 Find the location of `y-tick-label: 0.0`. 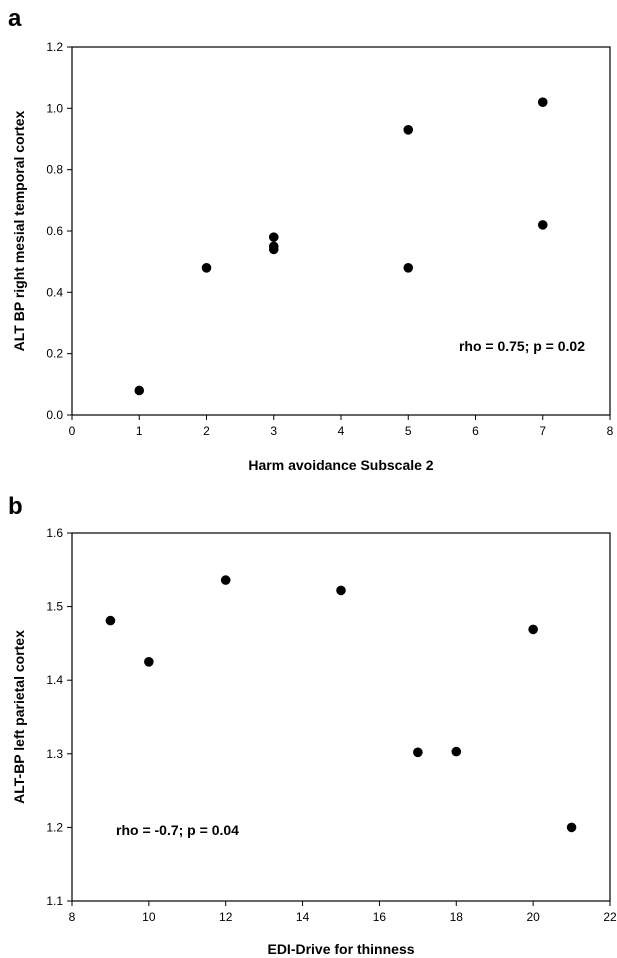

y-tick-label: 0.0 is located at coordinates (54, 415).